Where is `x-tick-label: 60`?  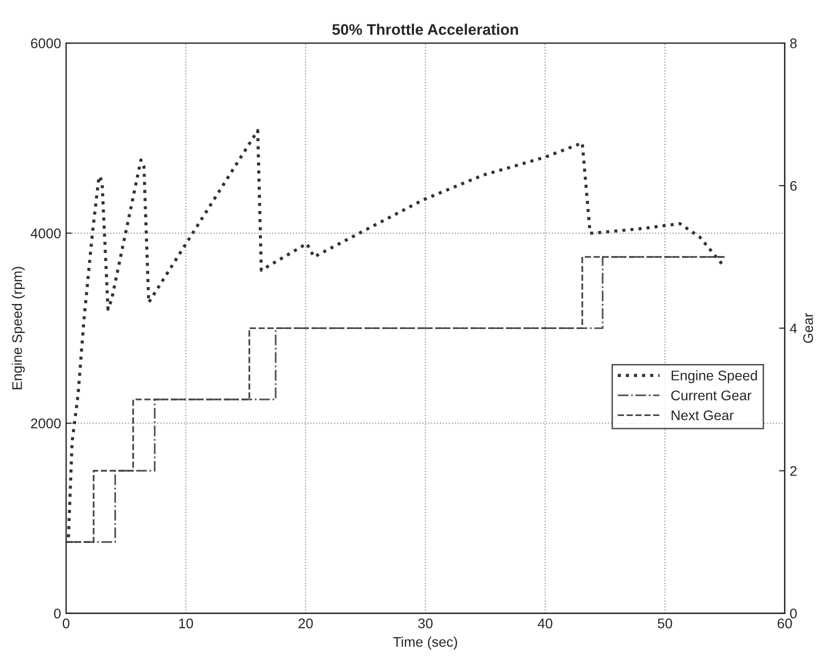
x-tick-label: 60 is located at coordinates (785, 623).